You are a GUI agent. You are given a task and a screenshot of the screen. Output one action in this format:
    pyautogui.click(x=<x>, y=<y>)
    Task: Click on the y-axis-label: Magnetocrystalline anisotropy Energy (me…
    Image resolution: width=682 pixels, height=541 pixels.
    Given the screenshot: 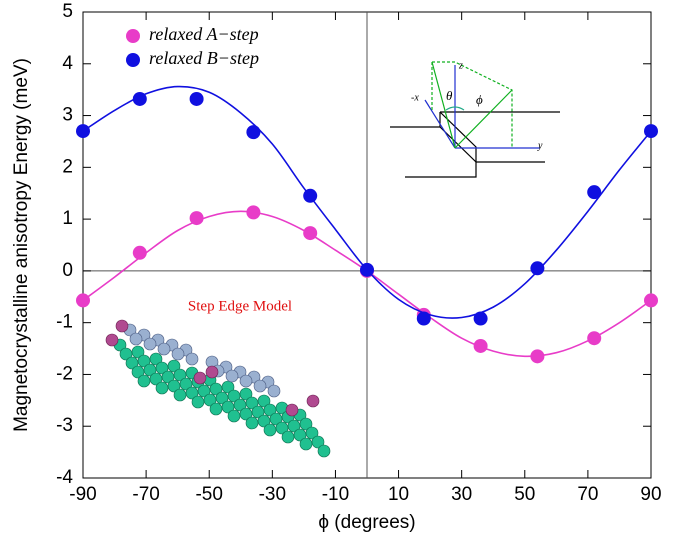 What is the action you would take?
    pyautogui.click(x=21, y=245)
    